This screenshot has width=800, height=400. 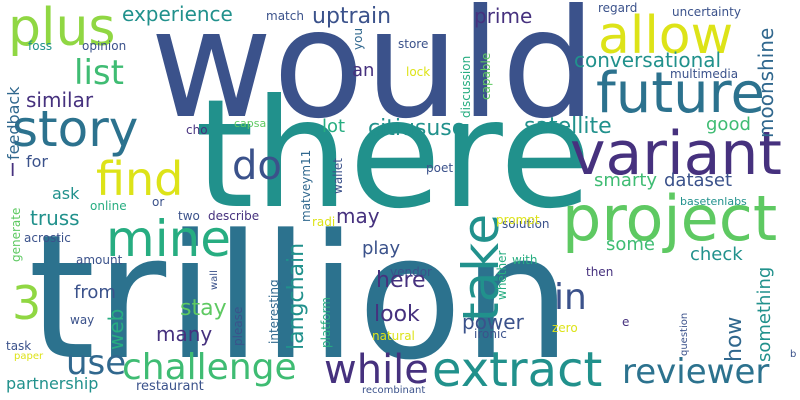 What do you see at coordinates (29, 356) in the screenshot?
I see `word-paper: paper` at bounding box center [29, 356].